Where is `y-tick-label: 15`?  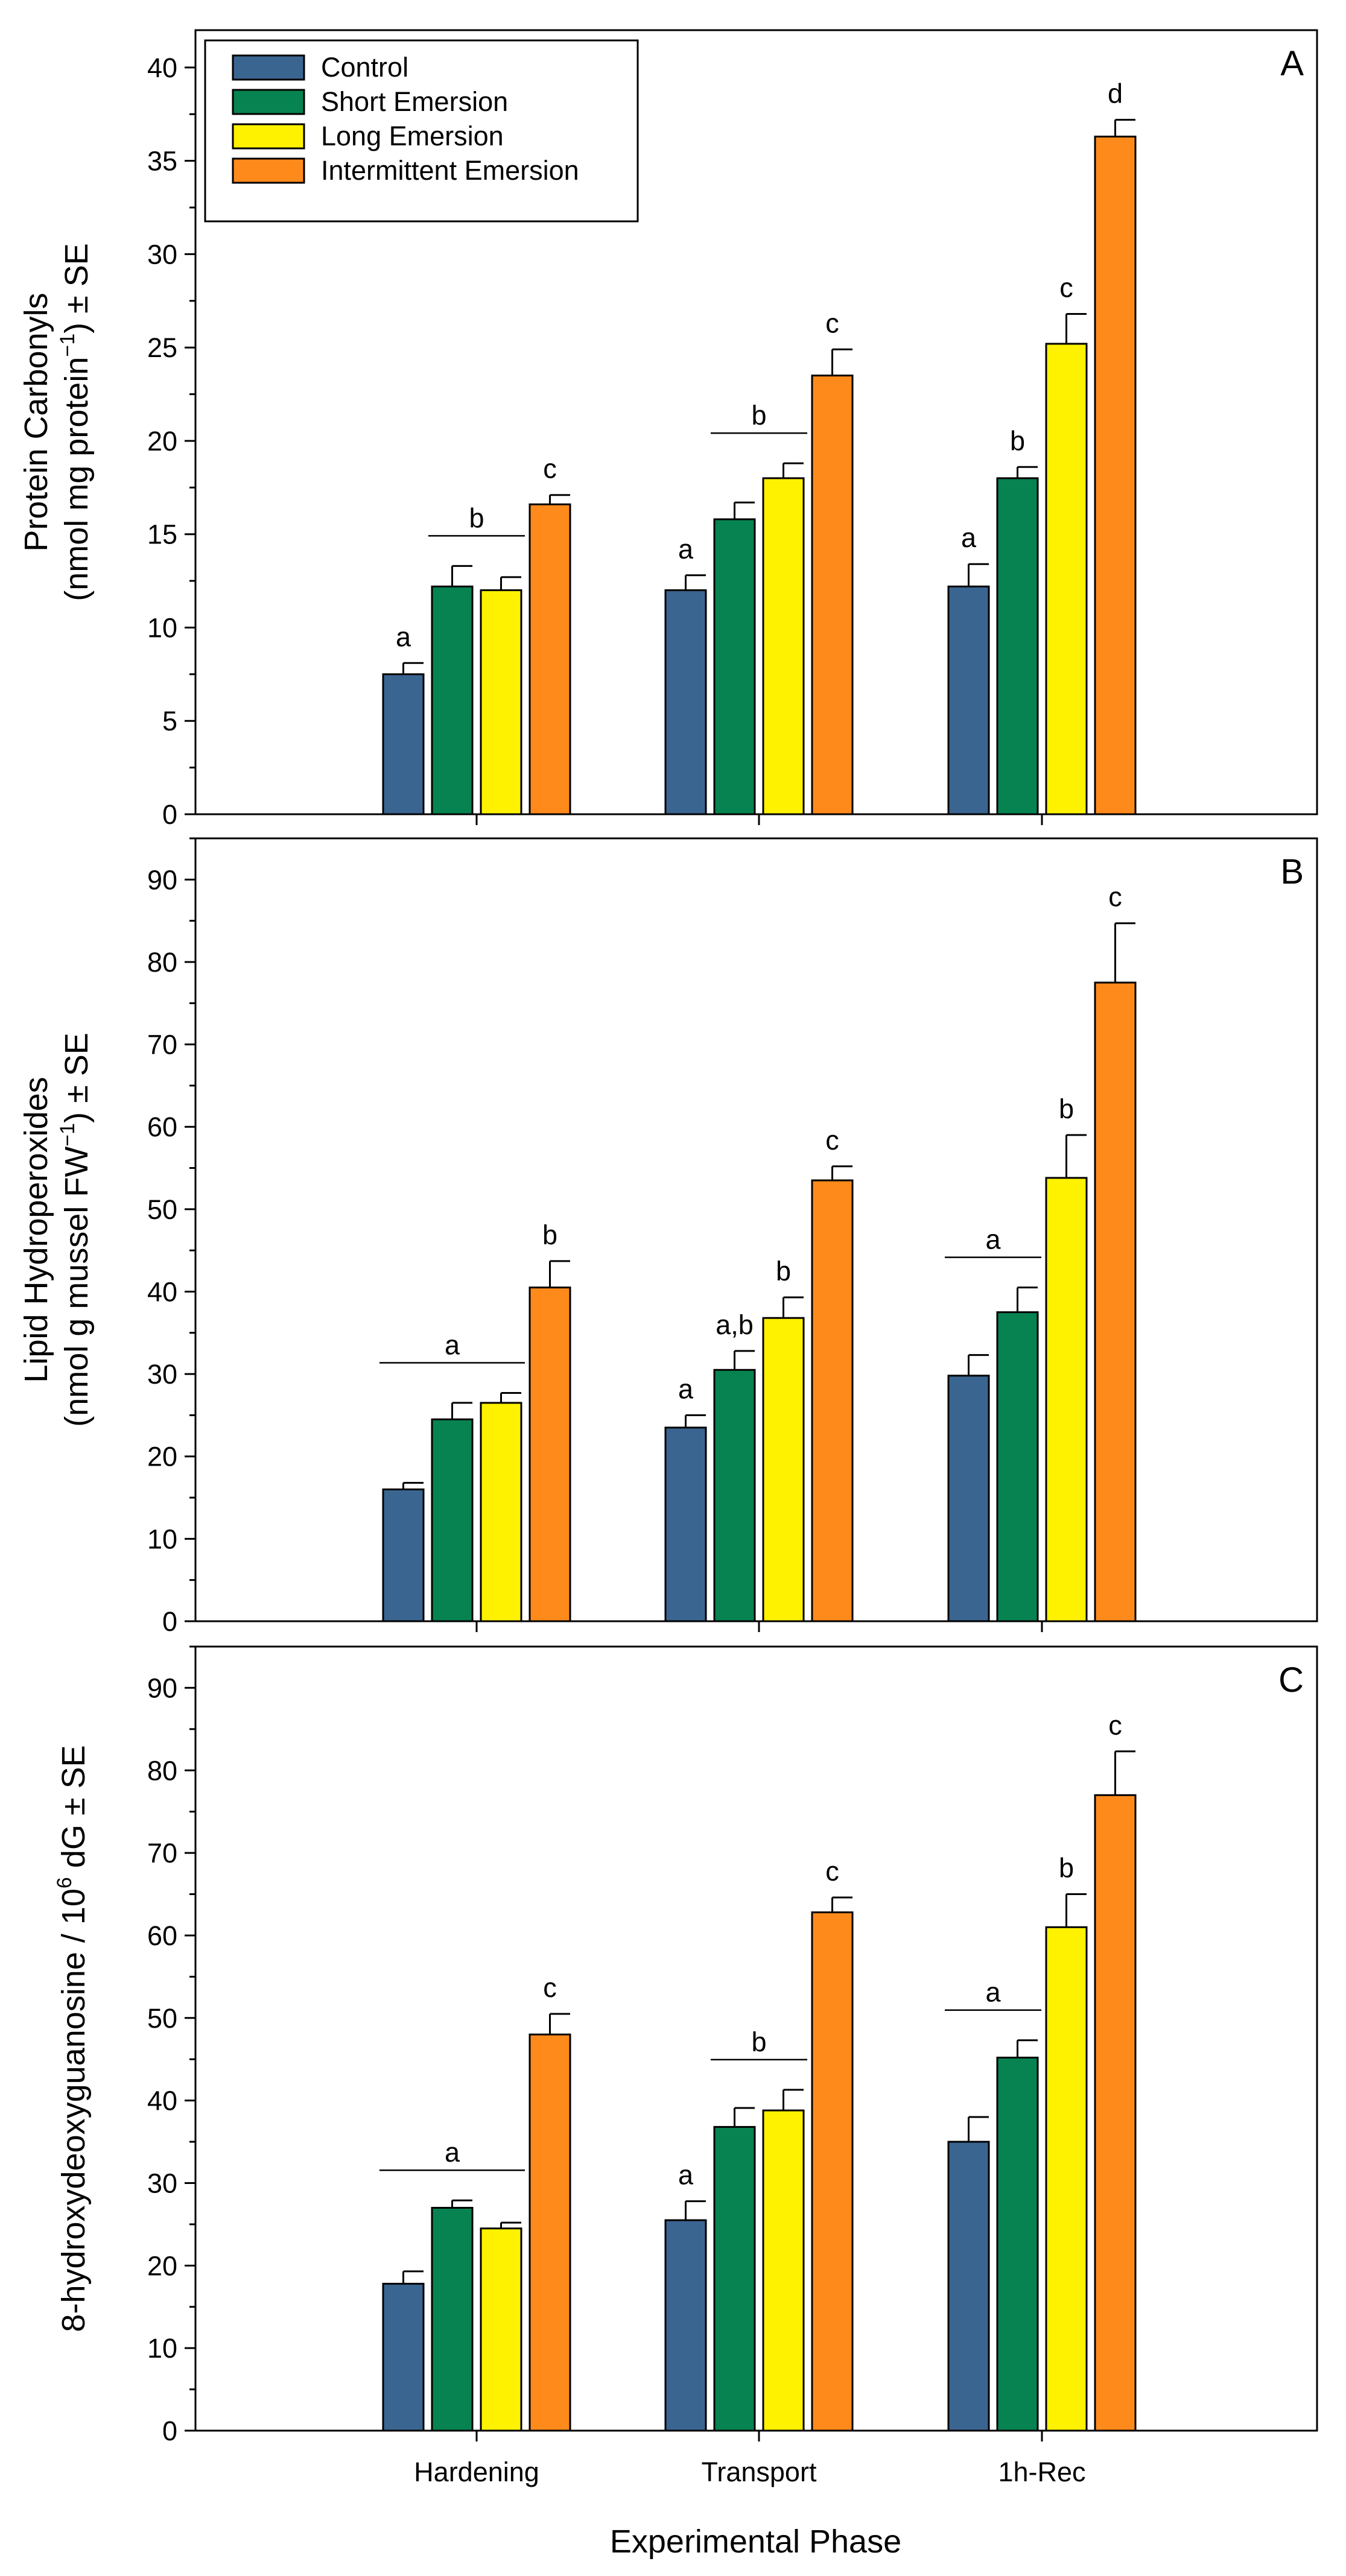 y-tick-label: 15 is located at coordinates (162, 534).